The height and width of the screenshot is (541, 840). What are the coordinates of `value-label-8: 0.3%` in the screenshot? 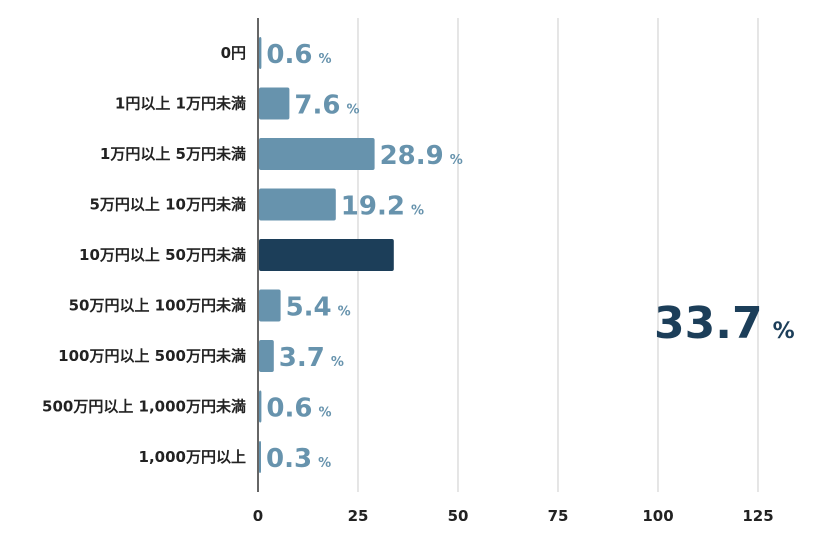 It's located at (298, 459).